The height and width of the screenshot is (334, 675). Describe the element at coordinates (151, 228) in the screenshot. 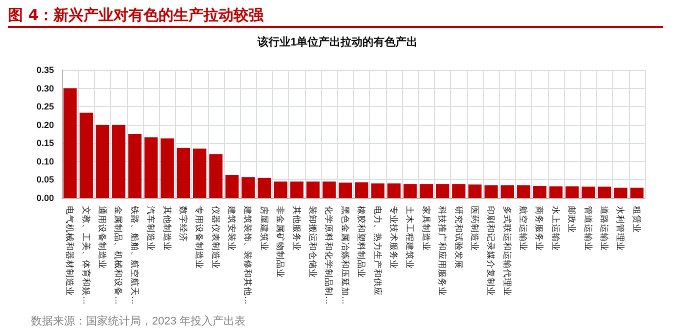

I see `x-tick-label: 汽车制造业` at that location.